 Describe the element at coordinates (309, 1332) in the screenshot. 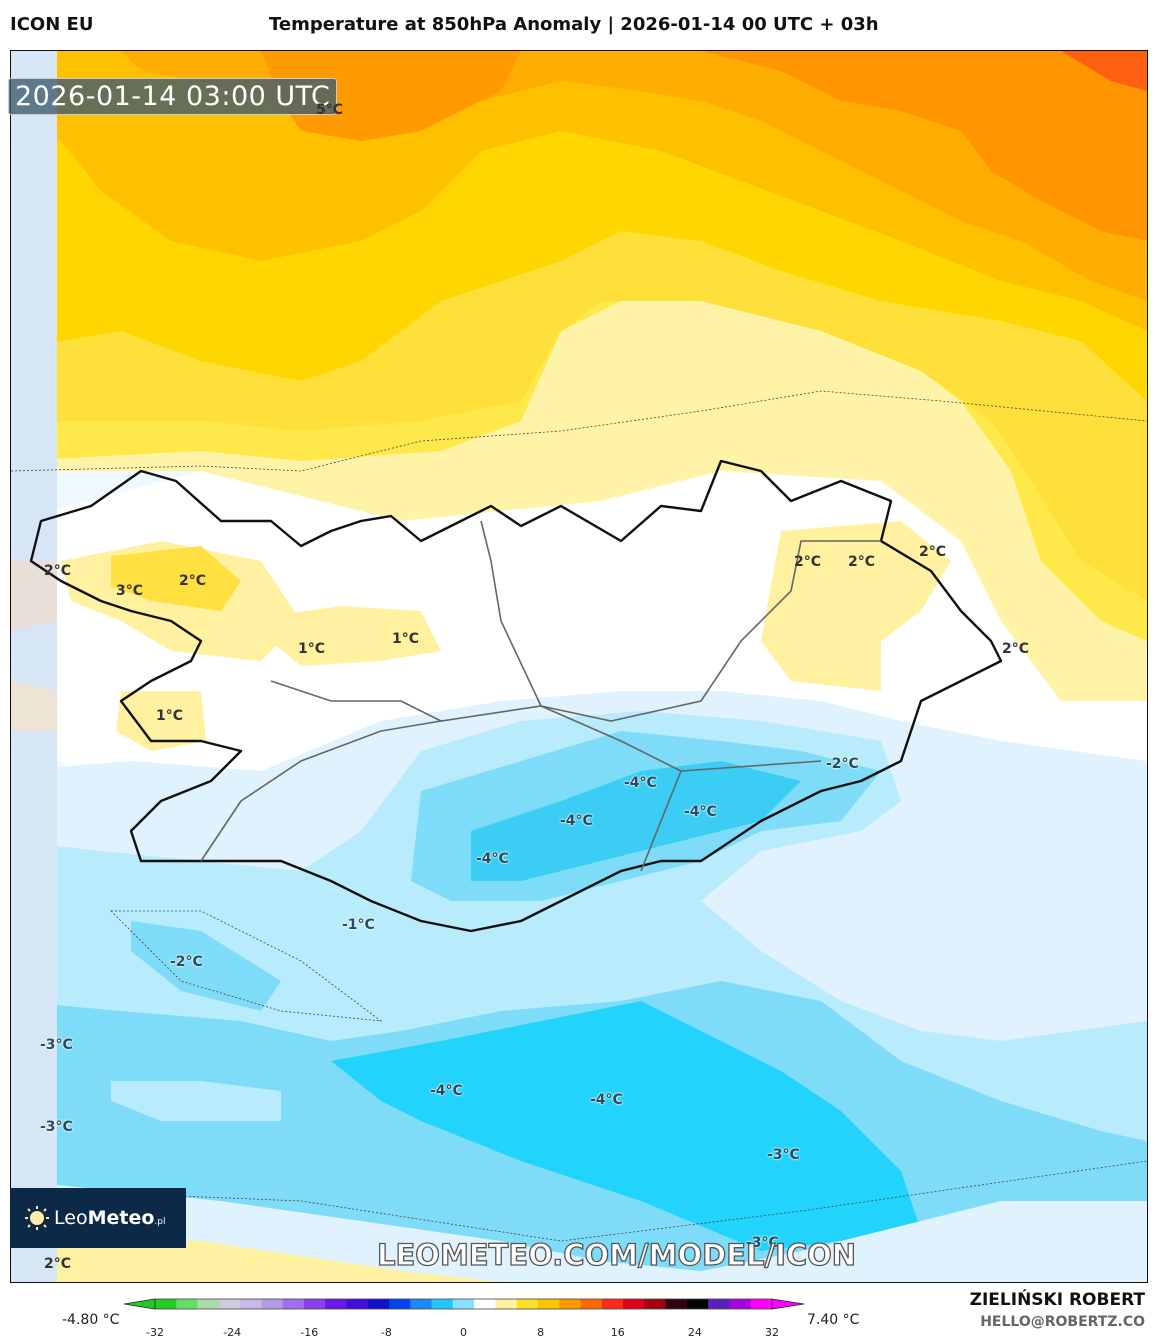

I see `colorbar-tick-label: -16` at that location.